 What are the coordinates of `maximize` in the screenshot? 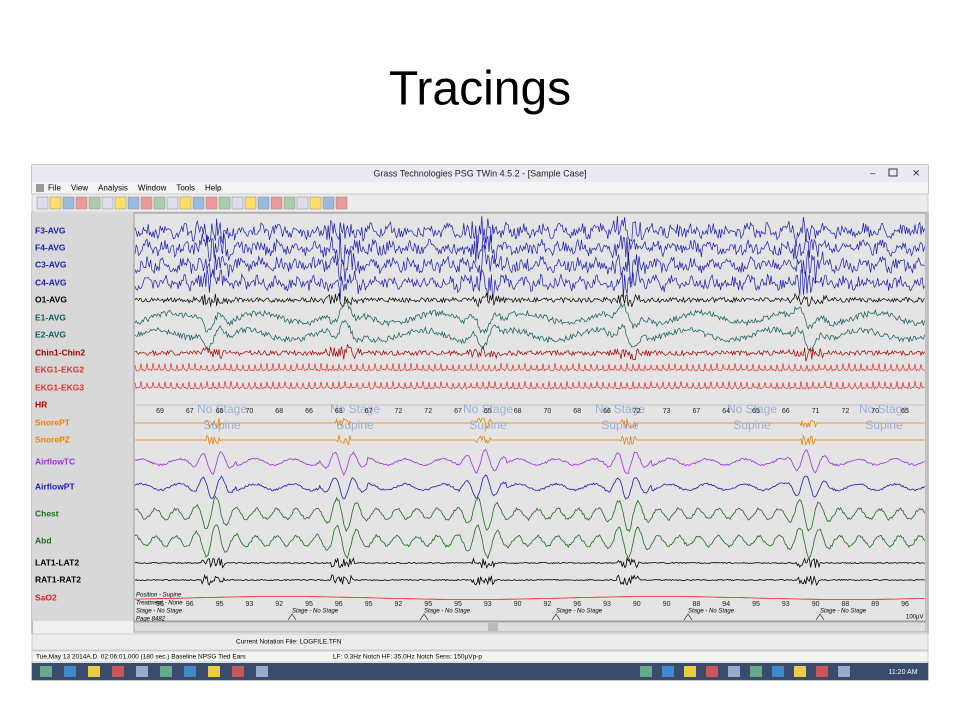 It's located at (893, 172).